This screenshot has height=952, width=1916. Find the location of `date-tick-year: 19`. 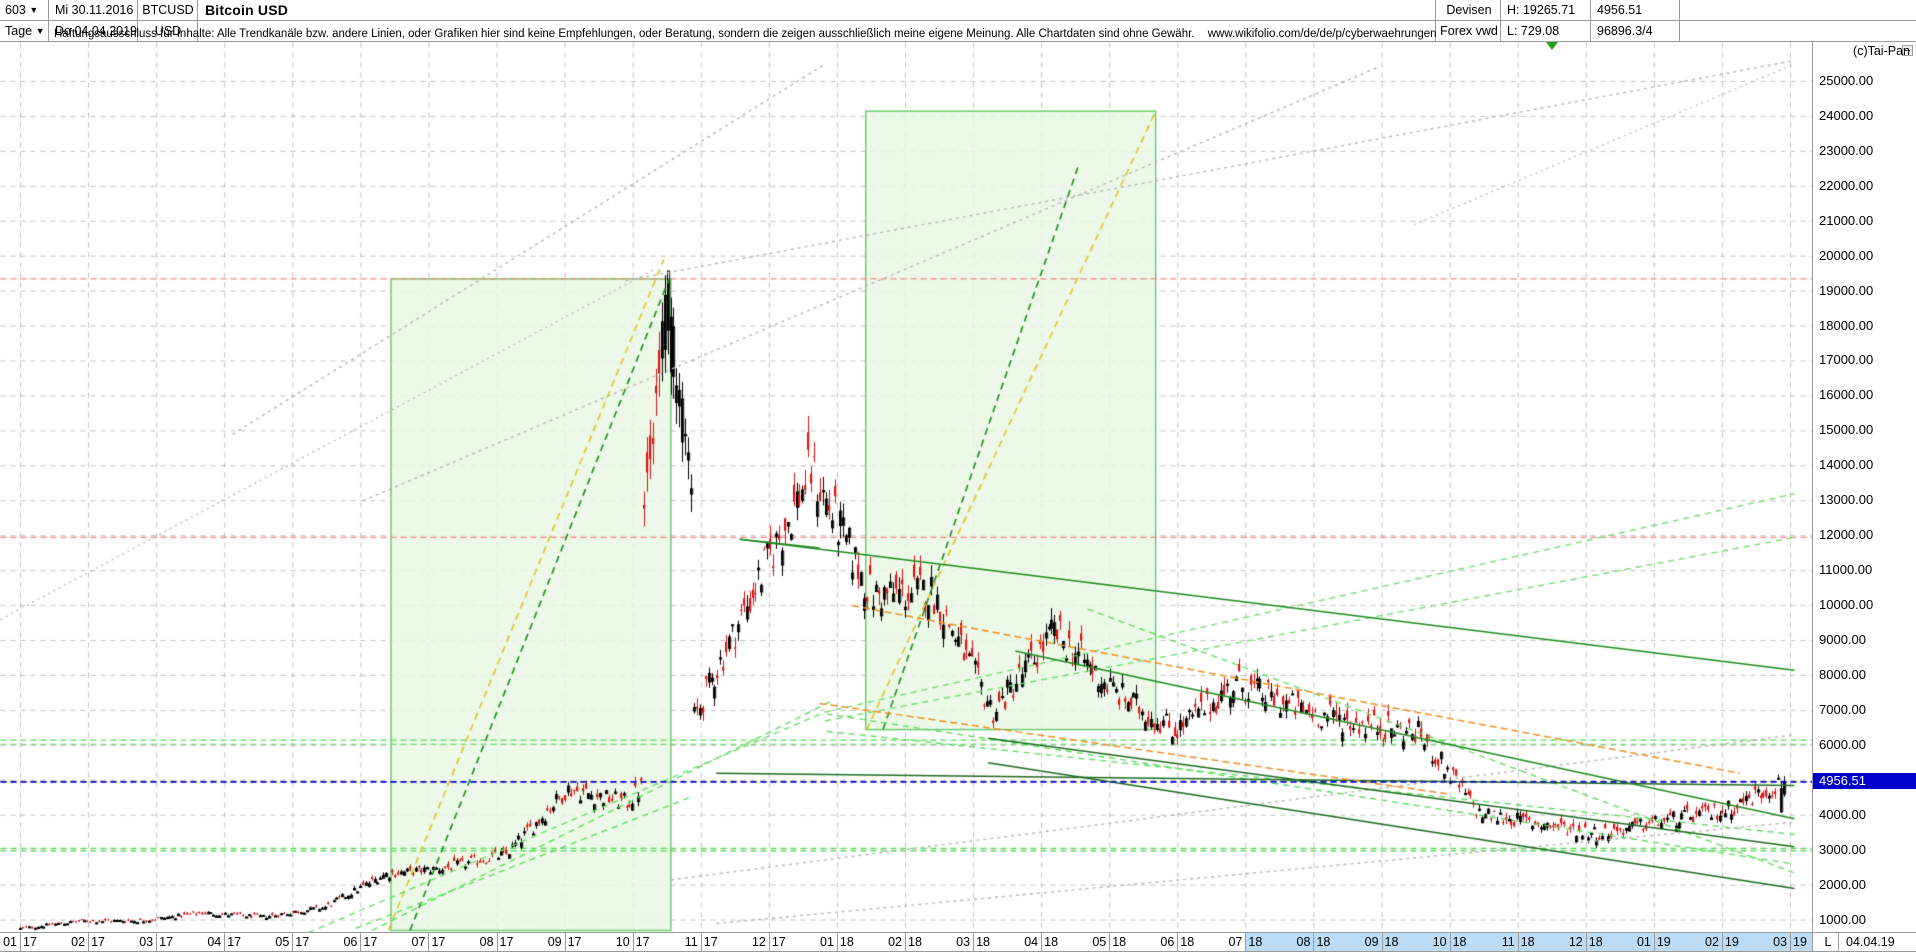

date-tick-year: 19 is located at coordinates (1800, 942).